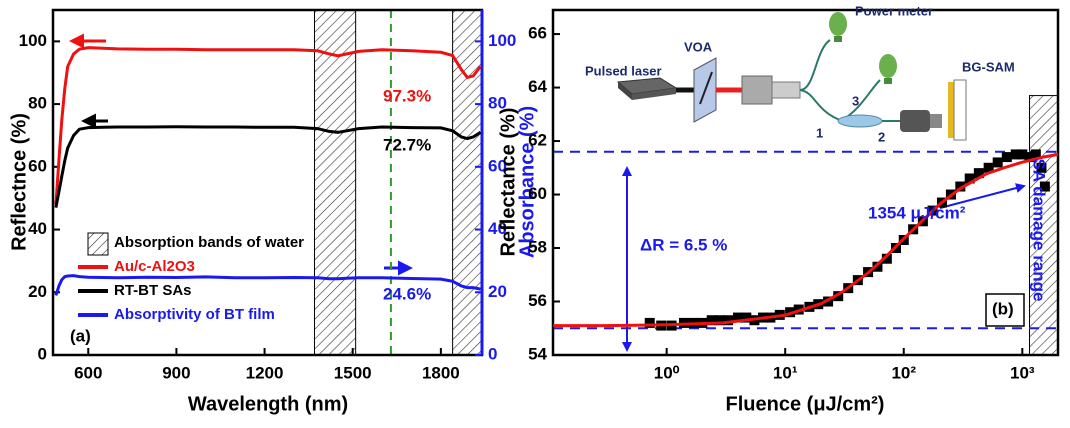 Image resolution: width=1070 pixels, height=428 pixels. I want to click on y-tick-label: 0, so click(42, 353).